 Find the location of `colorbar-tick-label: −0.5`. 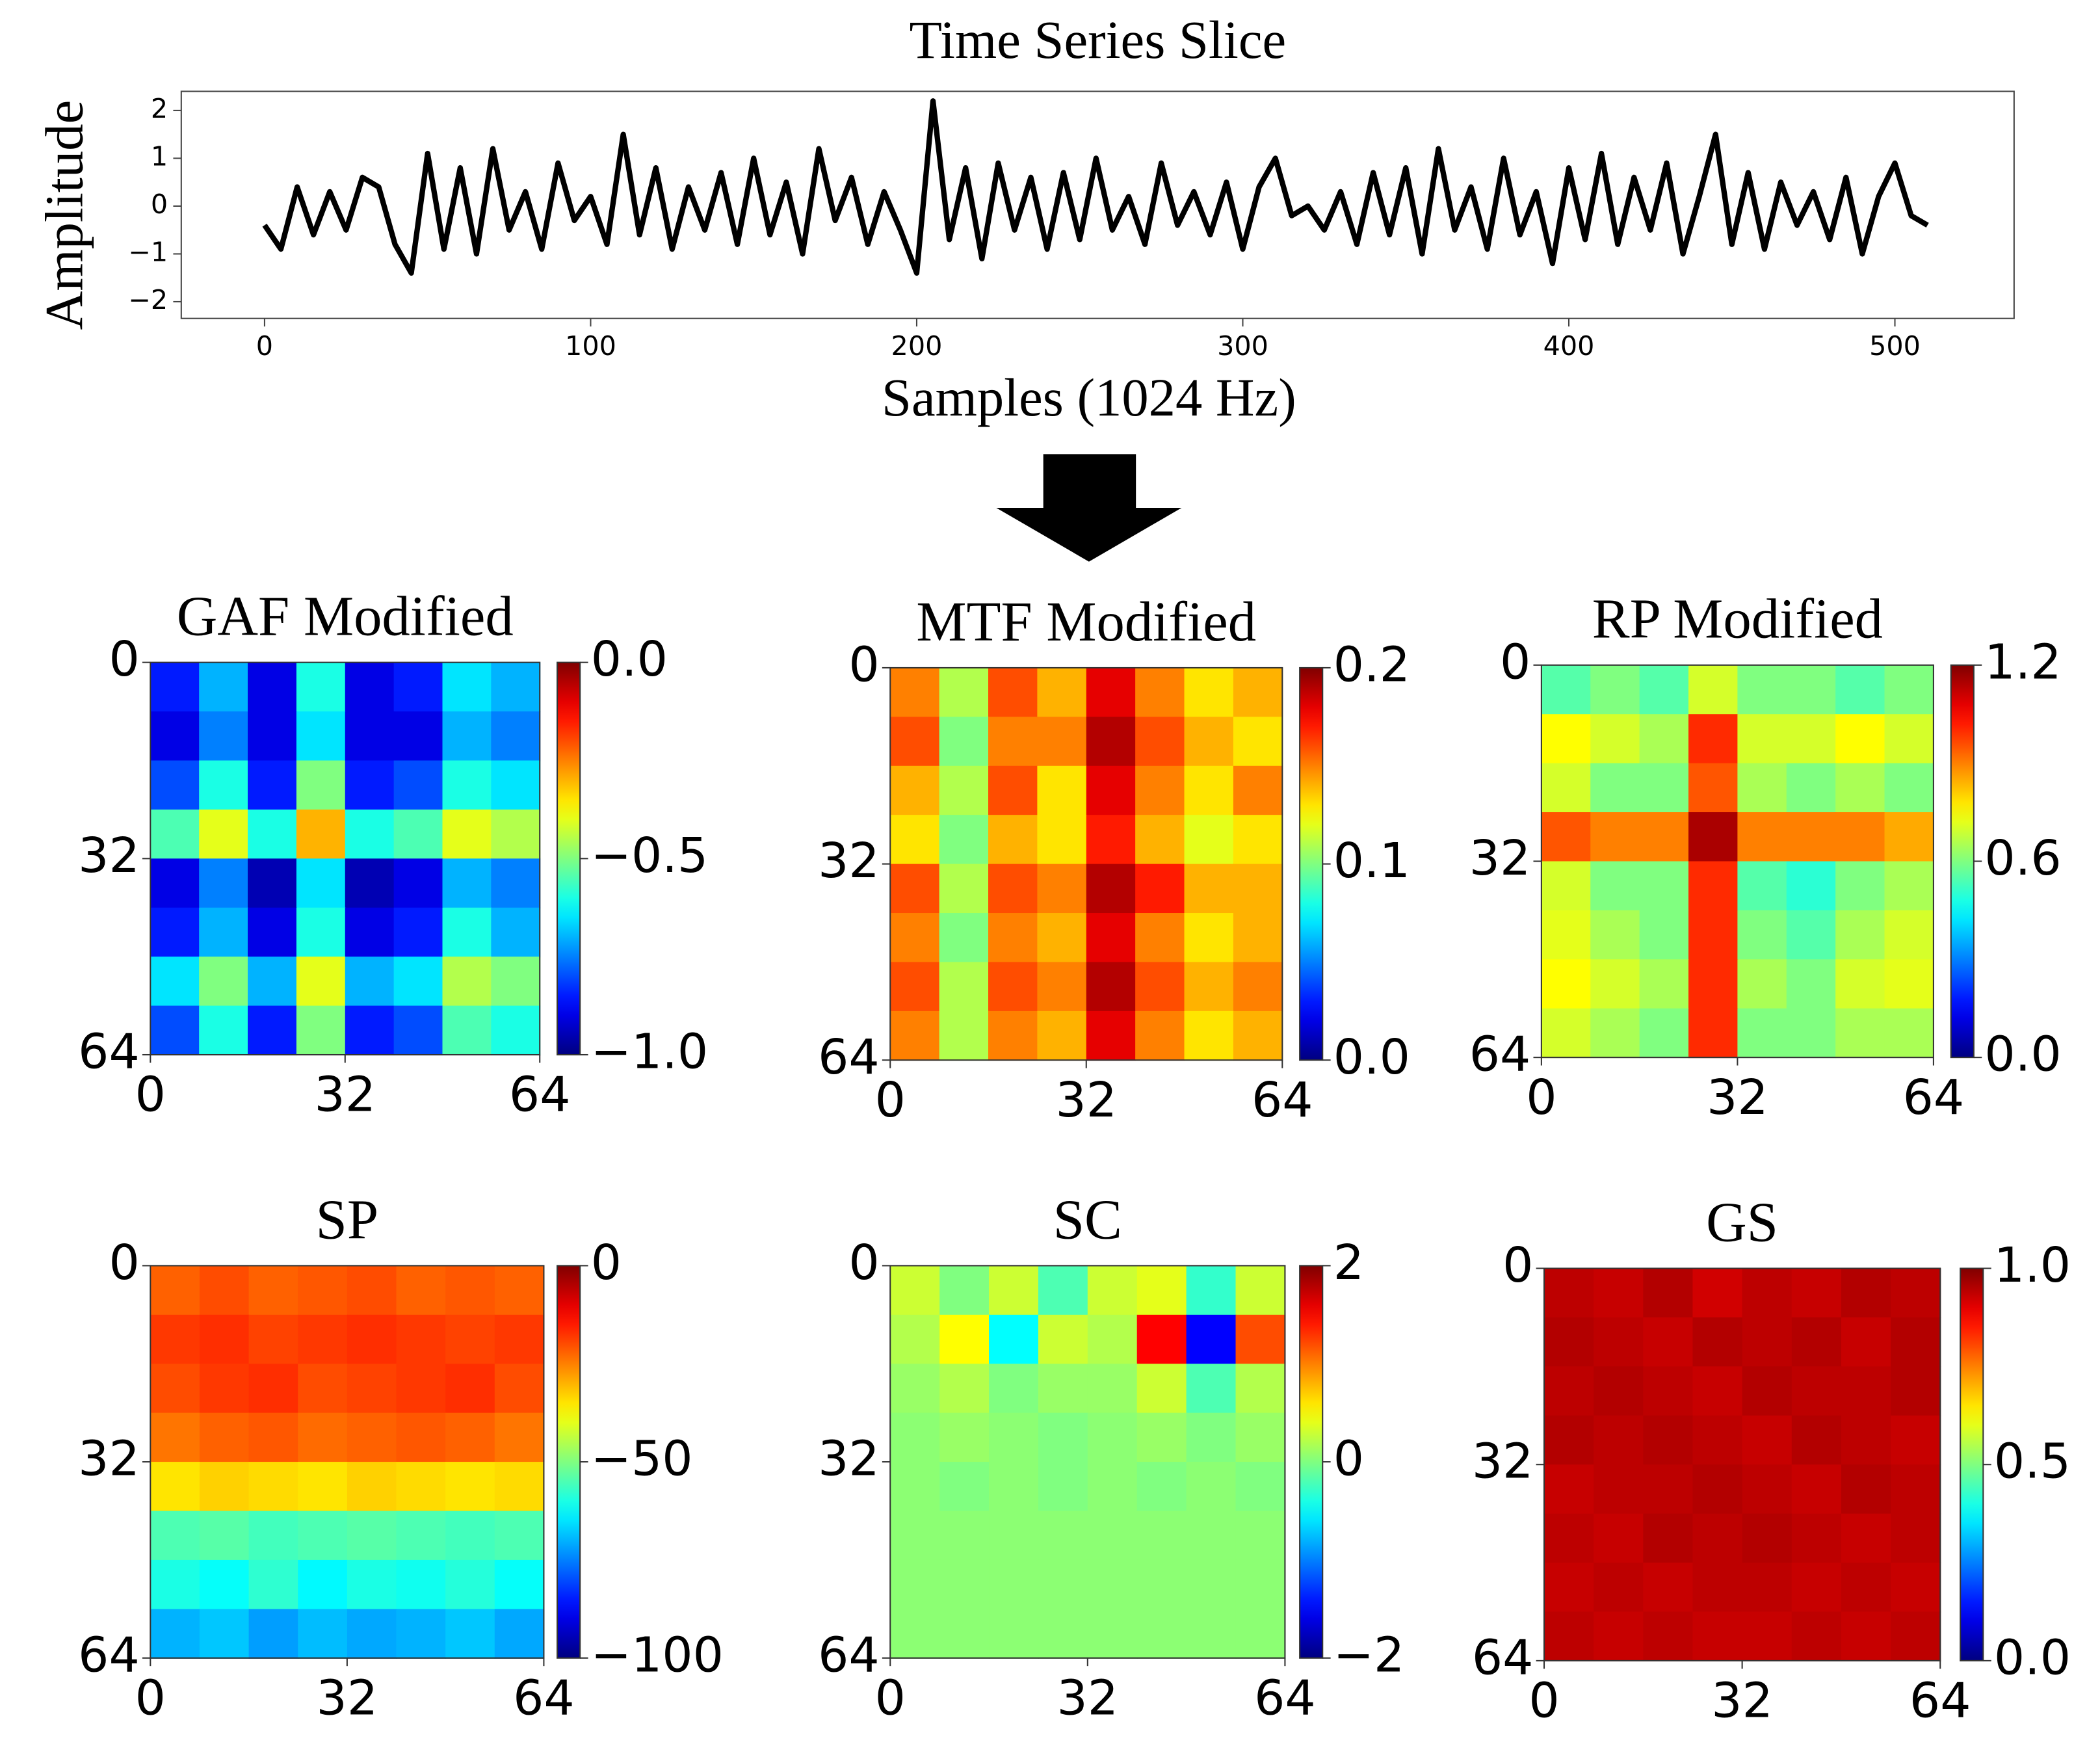

colorbar-tick-label: −0.5 is located at coordinates (650, 855).